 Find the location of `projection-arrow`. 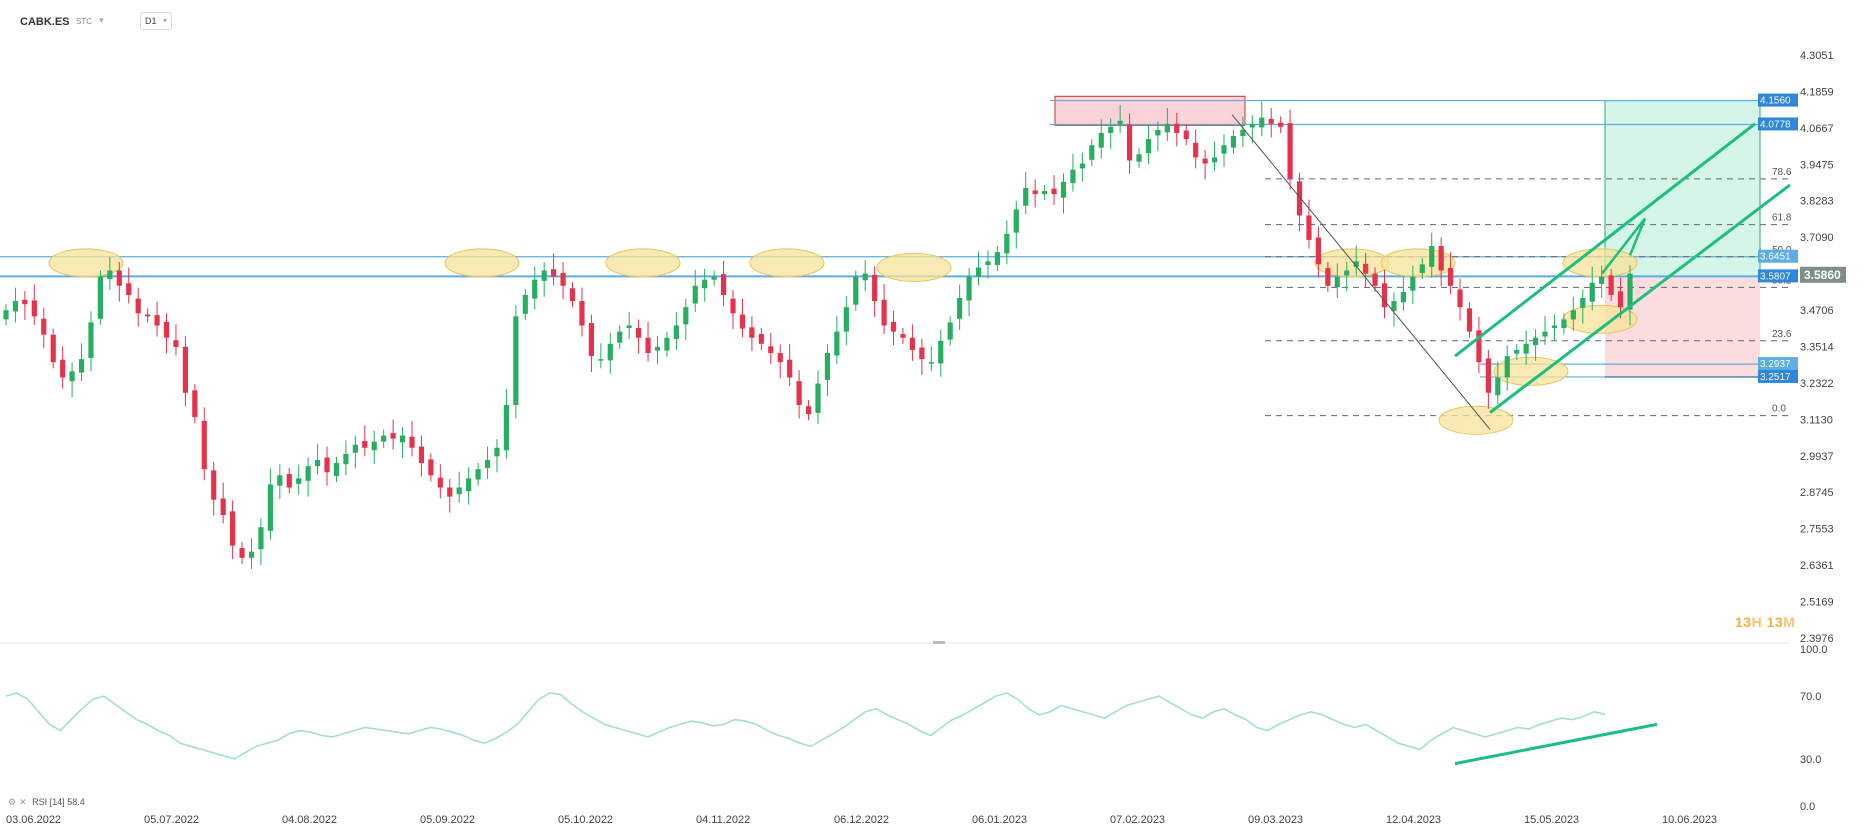

projection-arrow is located at coordinates (1624, 246).